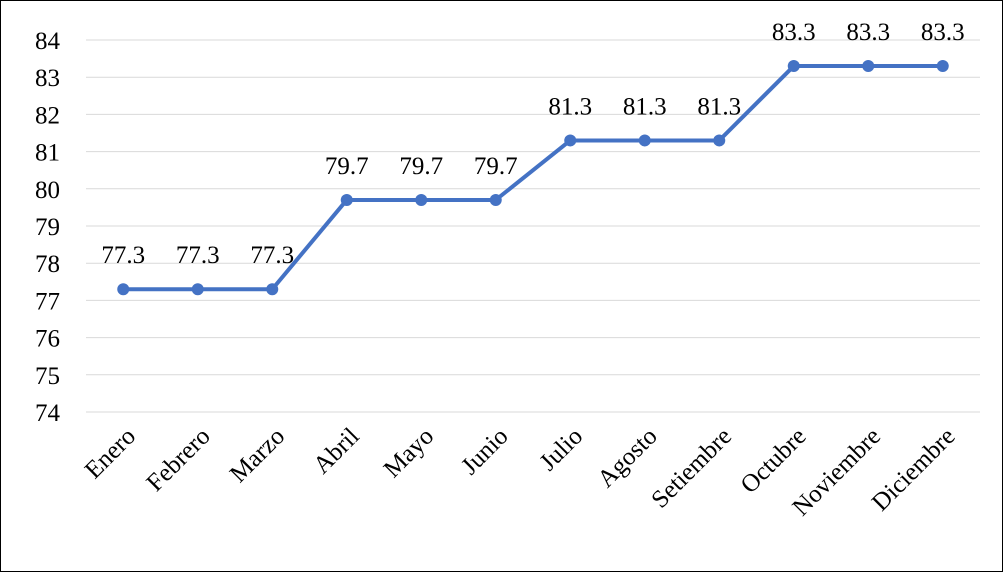  Describe the element at coordinates (47, 153) in the screenshot. I see `y-tick-label: 81` at that location.